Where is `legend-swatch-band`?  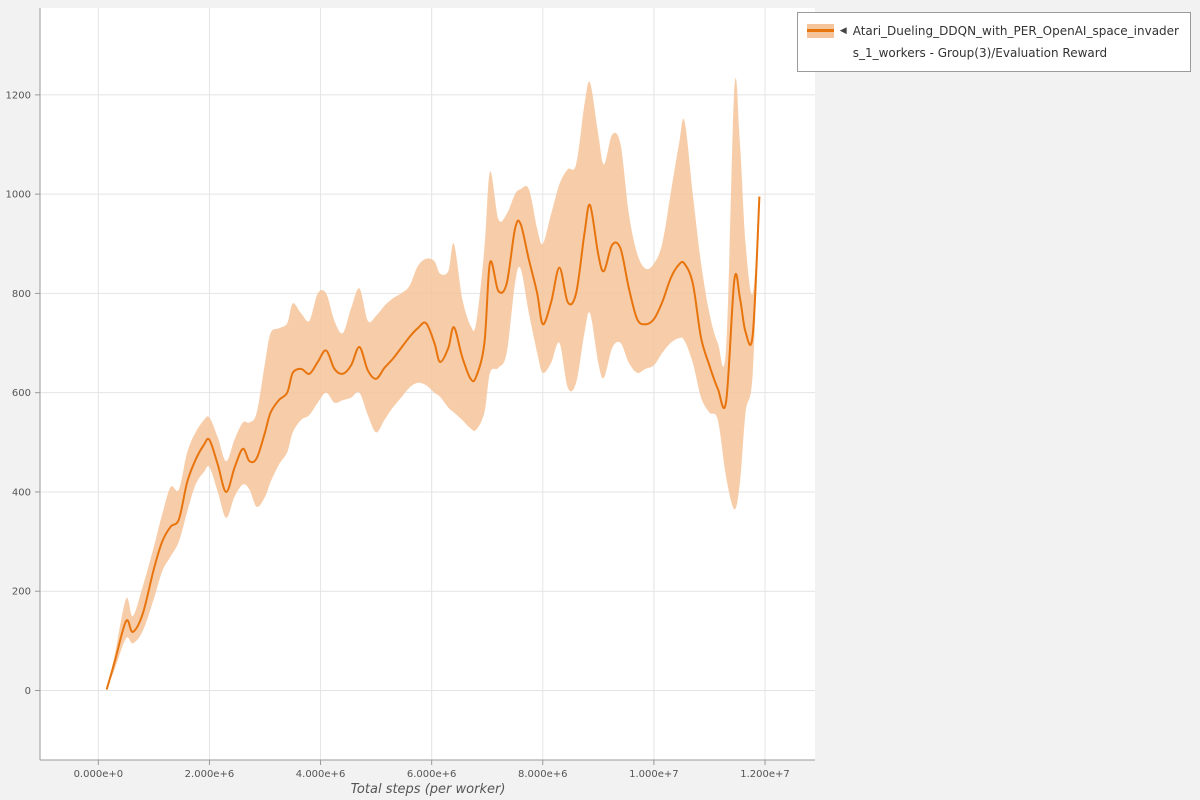
legend-swatch-band is located at coordinates (820, 31).